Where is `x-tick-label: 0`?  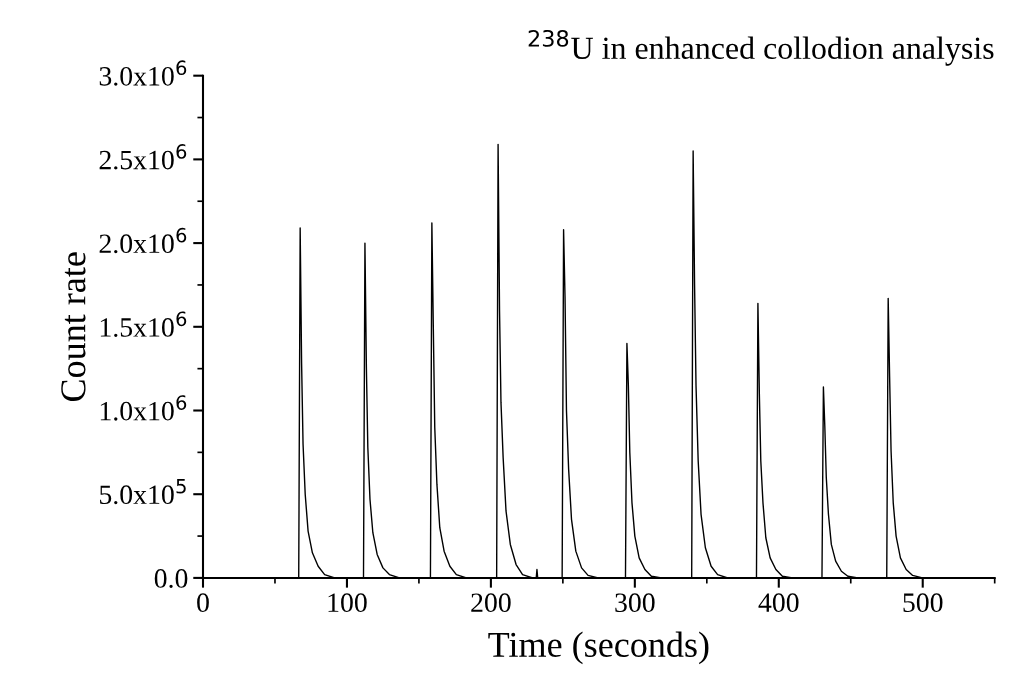
x-tick-label: 0 is located at coordinates (203, 603).